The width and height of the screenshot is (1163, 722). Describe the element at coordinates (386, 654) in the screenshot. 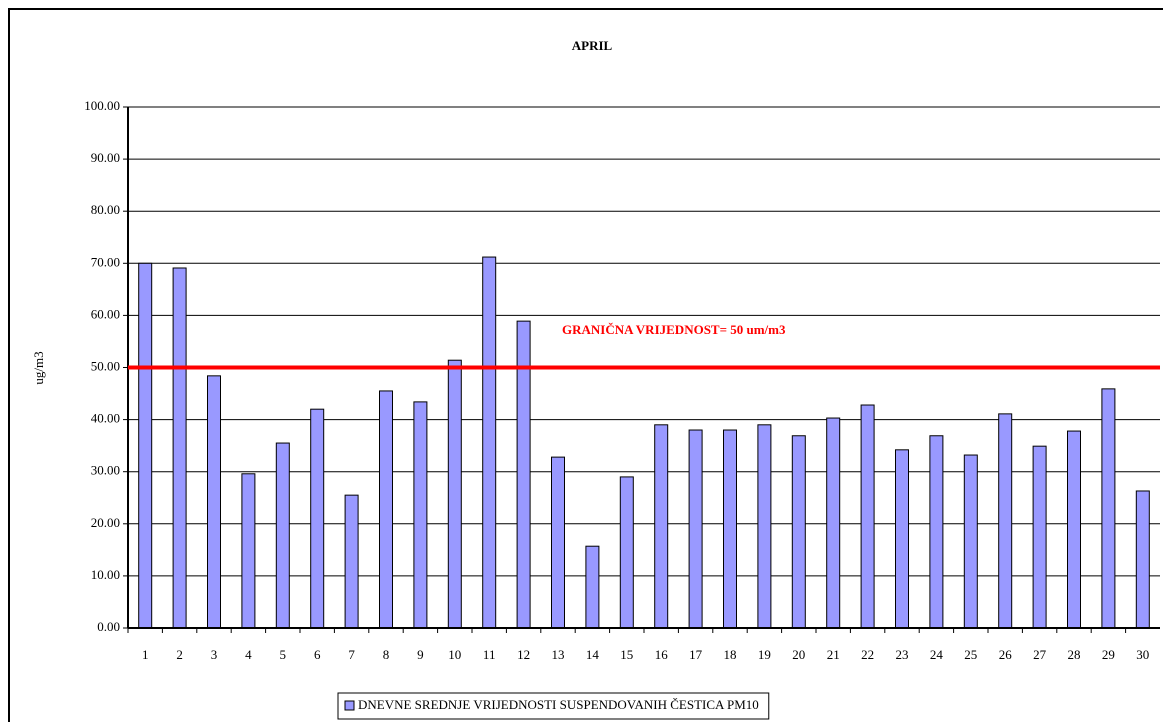

I see `x-tick-label: 8` at that location.